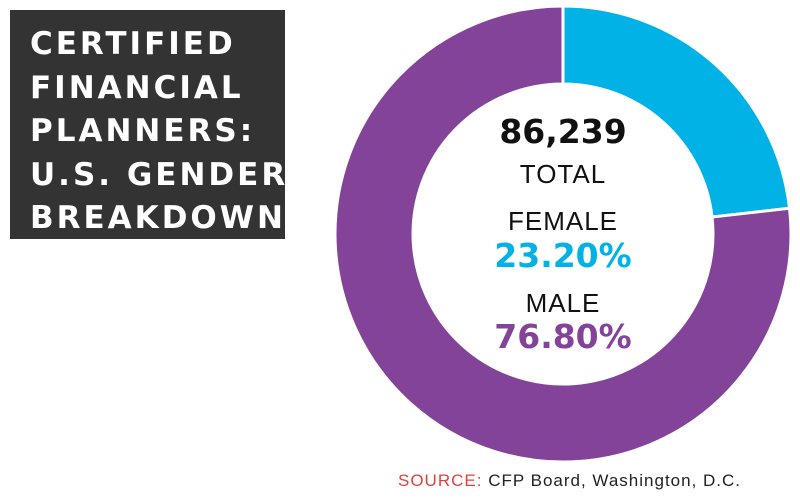 The width and height of the screenshot is (800, 499). I want to click on male-label: MALE, so click(563, 303).